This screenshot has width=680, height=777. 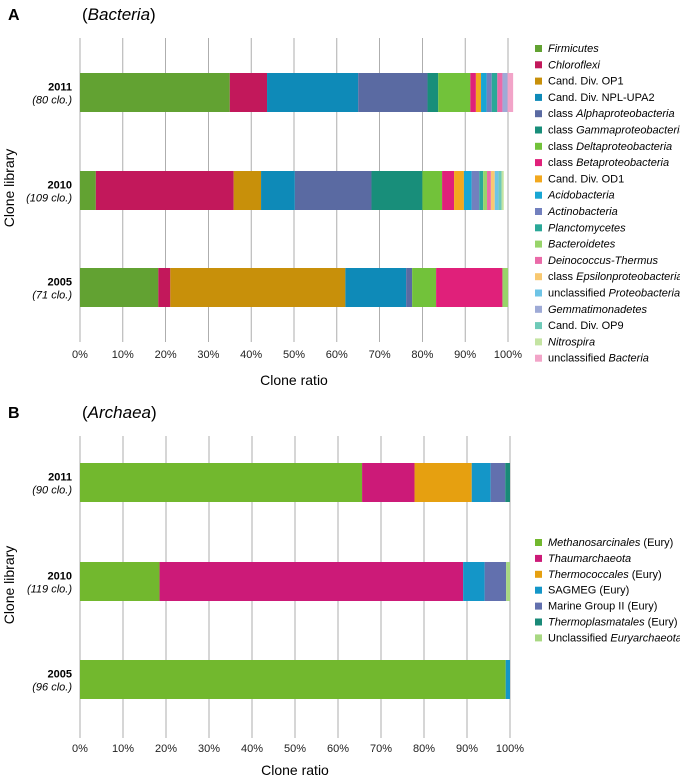 What do you see at coordinates (614, 277) in the screenshot?
I see `legend-label: class Epsilonproteobacteria` at bounding box center [614, 277].